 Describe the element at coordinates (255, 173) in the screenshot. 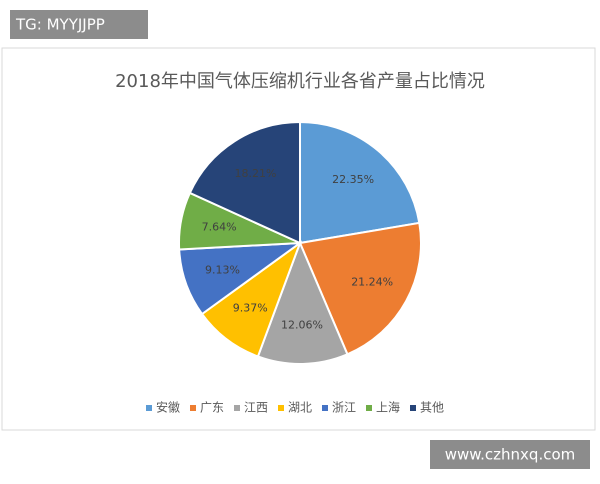

I see `data-label: 18.21%` at that location.